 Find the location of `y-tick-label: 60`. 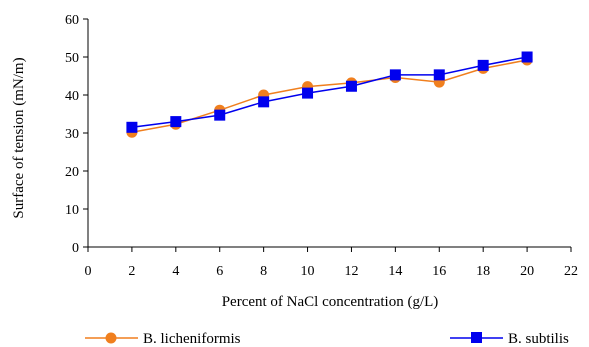

y-tick-label: 60 is located at coordinates (72, 20).